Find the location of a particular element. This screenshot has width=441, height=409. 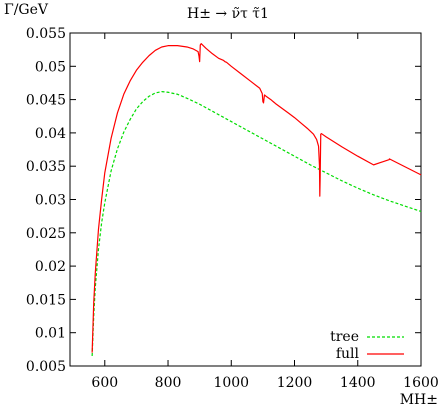

y-tick-label: 0.015 is located at coordinates (46, 300).